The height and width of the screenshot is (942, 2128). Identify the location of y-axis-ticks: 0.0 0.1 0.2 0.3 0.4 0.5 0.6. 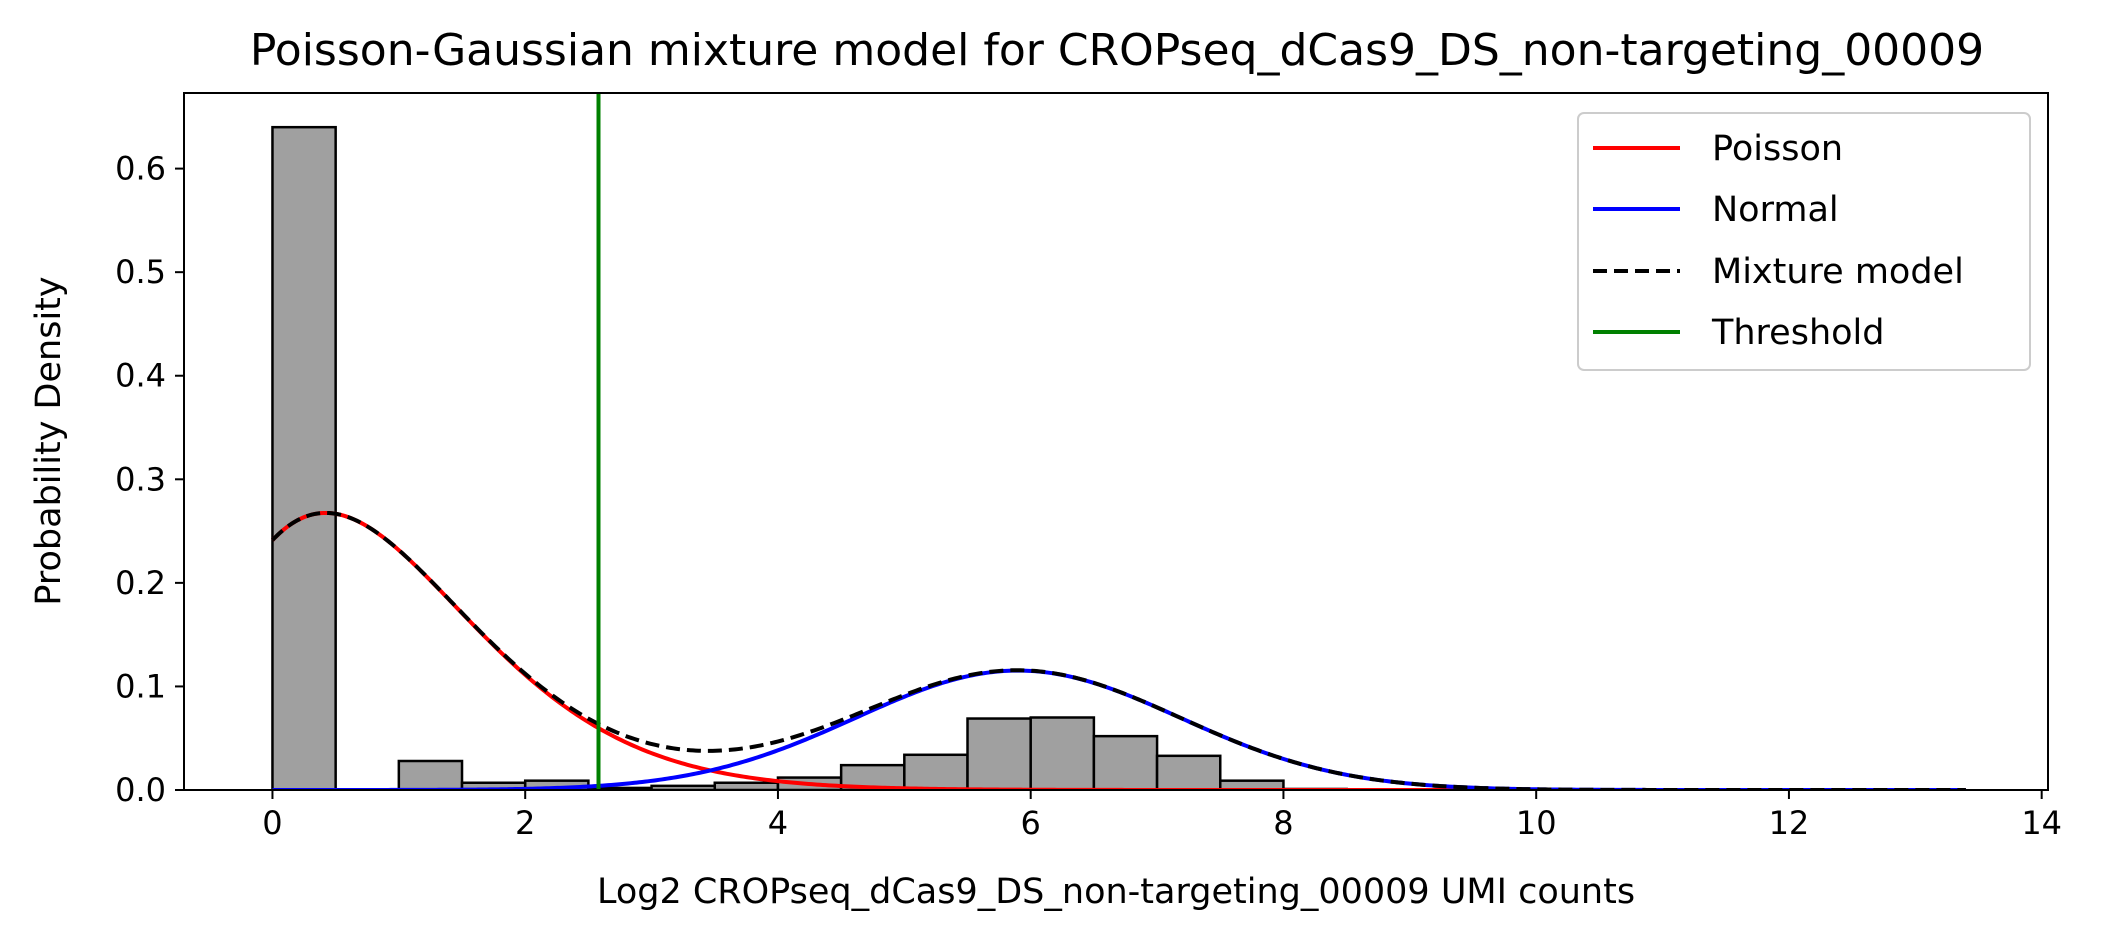
(149, 479).